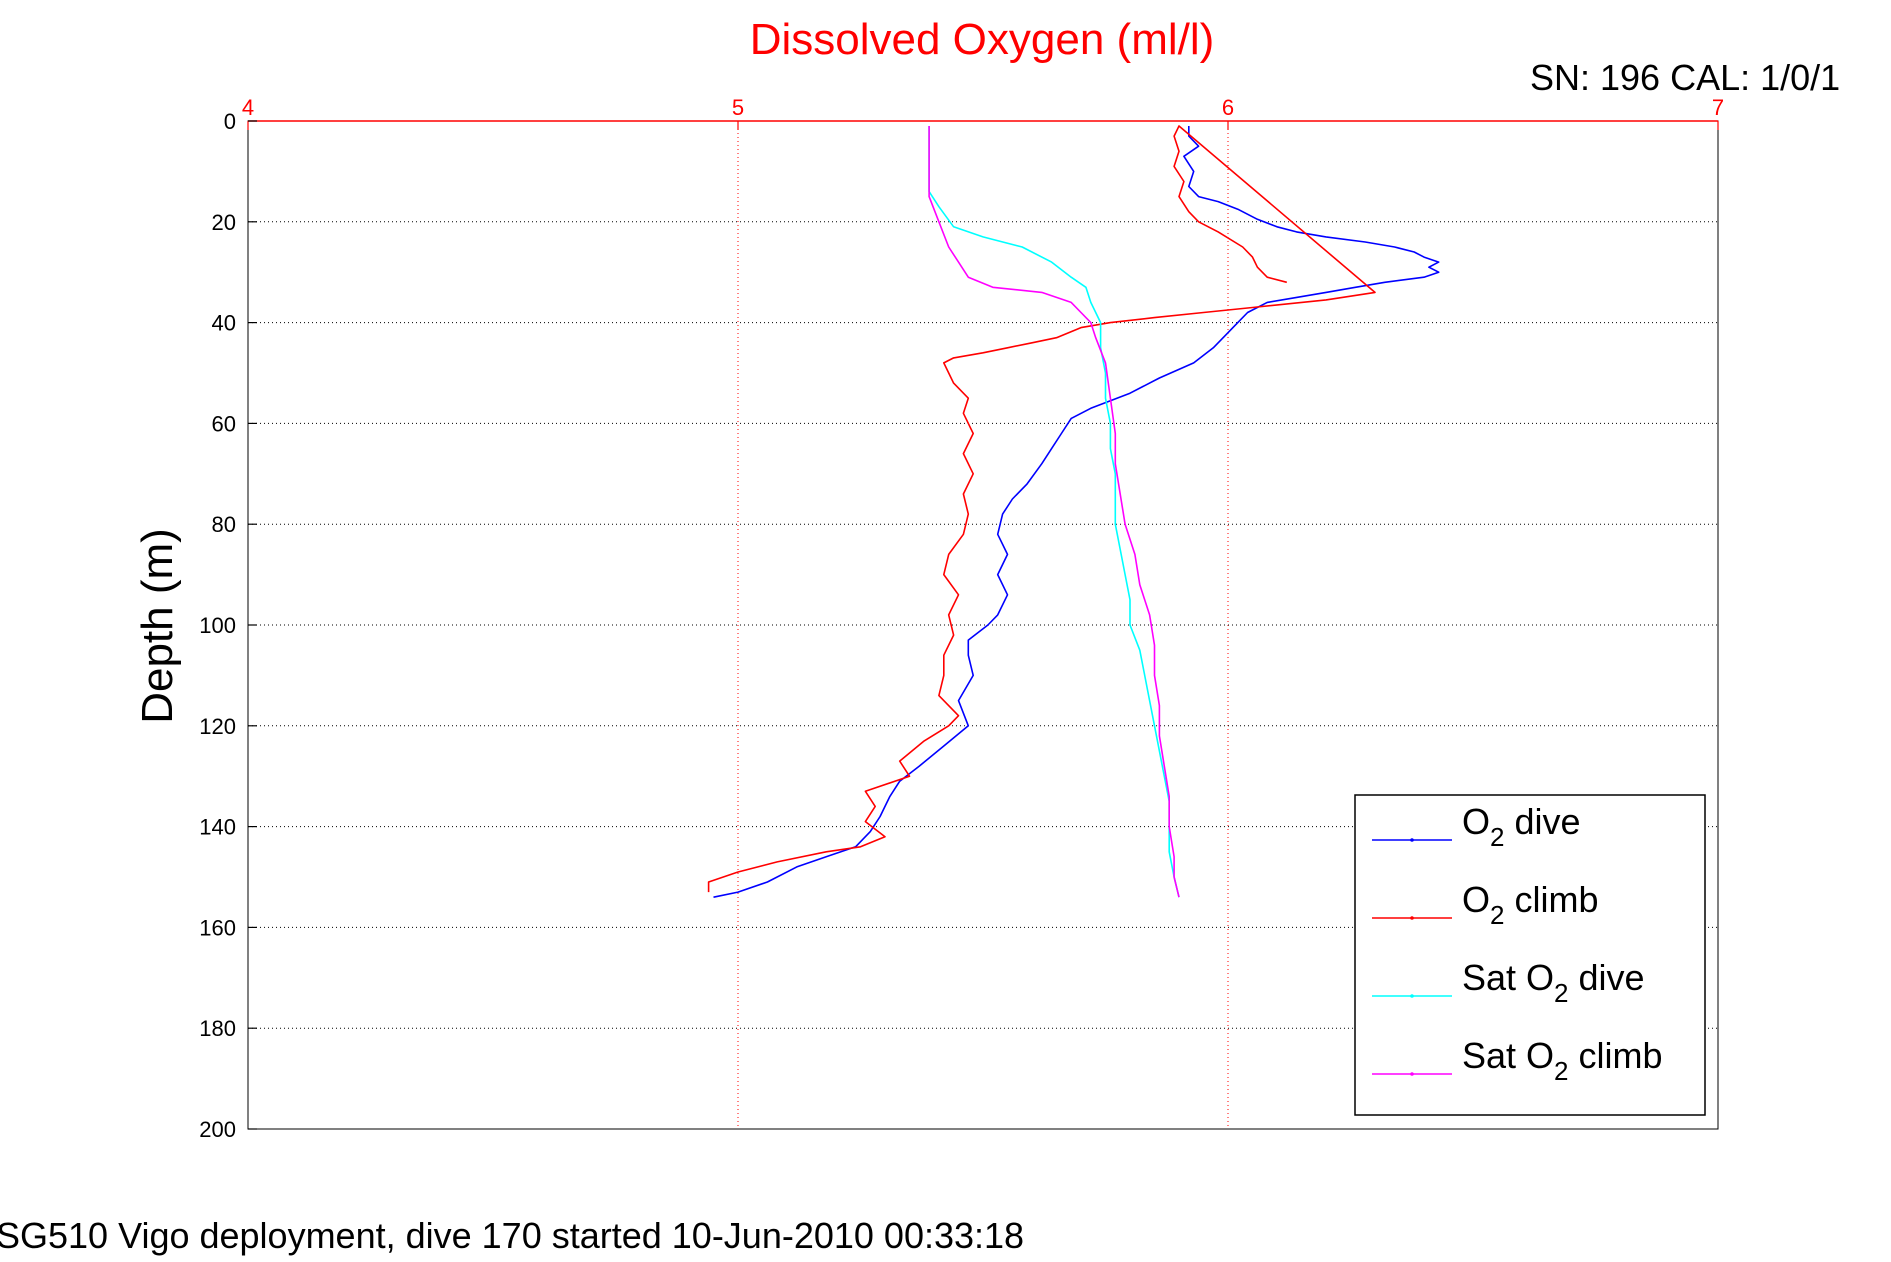 The width and height of the screenshot is (1891, 1262). Describe the element at coordinates (1685, 77) in the screenshot. I see `sn-cal-label: SN: 196 CAL: 1/0/1` at that location.